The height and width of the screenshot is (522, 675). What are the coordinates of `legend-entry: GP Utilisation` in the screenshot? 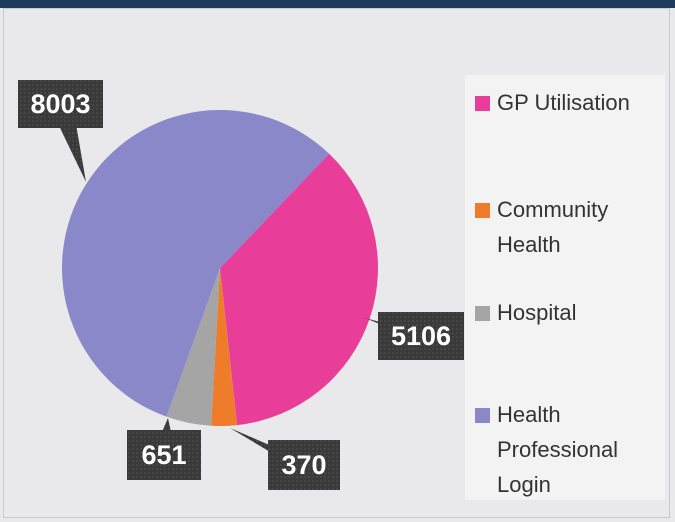 It's located at (566, 102).